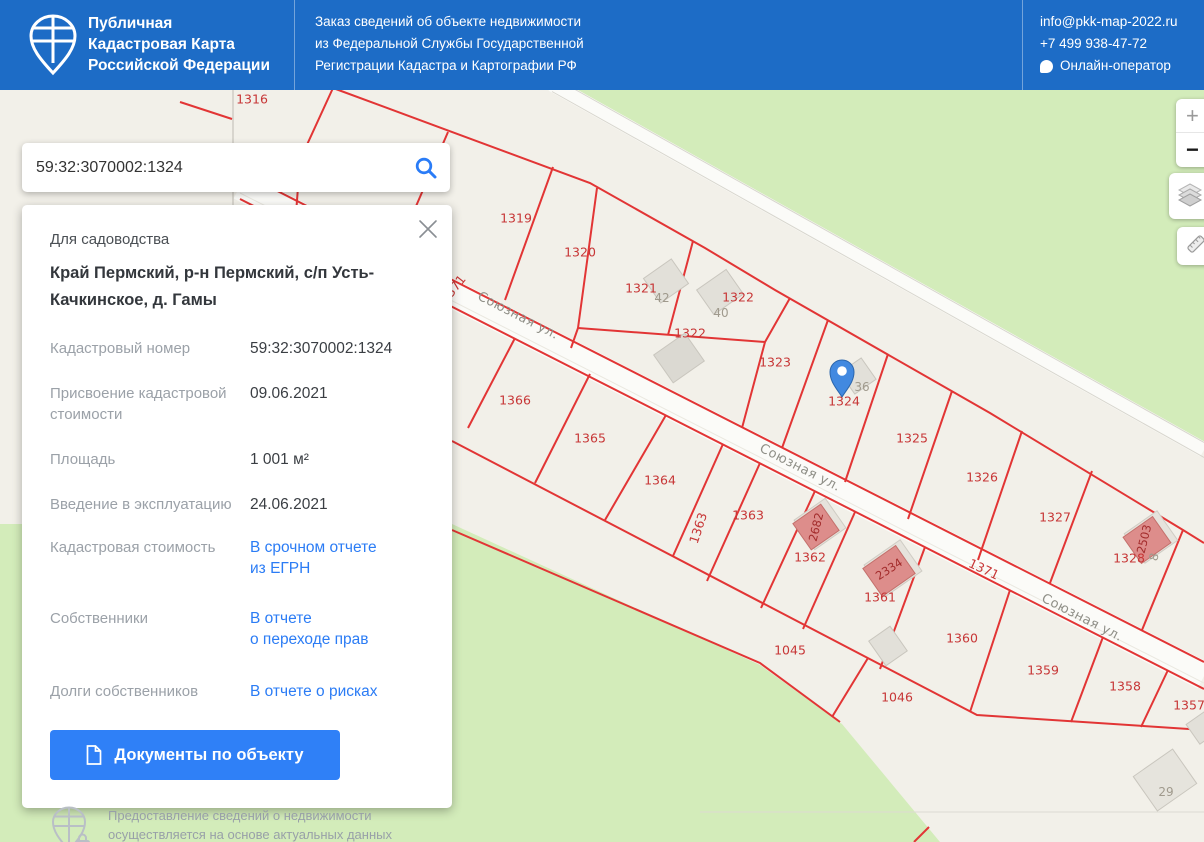 Image resolution: width=1204 pixels, height=842 pixels. I want to click on search-icon, so click(426, 168).